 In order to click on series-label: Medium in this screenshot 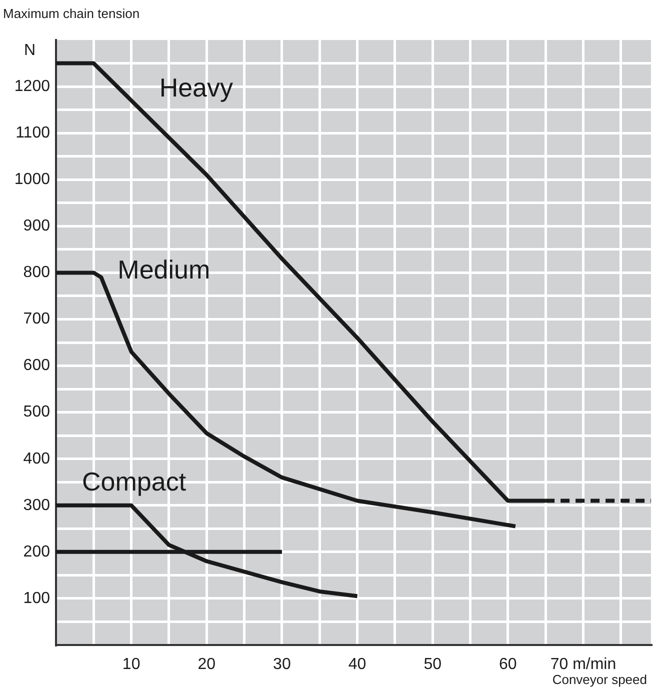, I will do `click(164, 269)`.